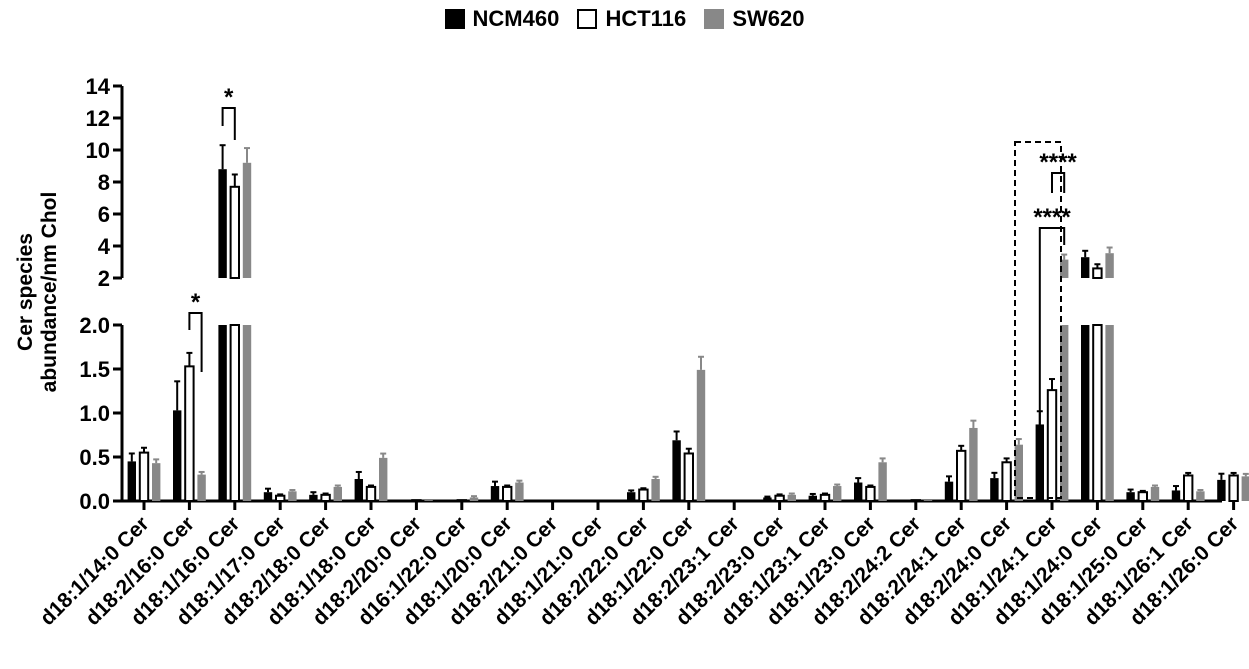 This screenshot has width=1249, height=669. I want to click on legend-label-ncm460: NCM460, so click(516, 18).